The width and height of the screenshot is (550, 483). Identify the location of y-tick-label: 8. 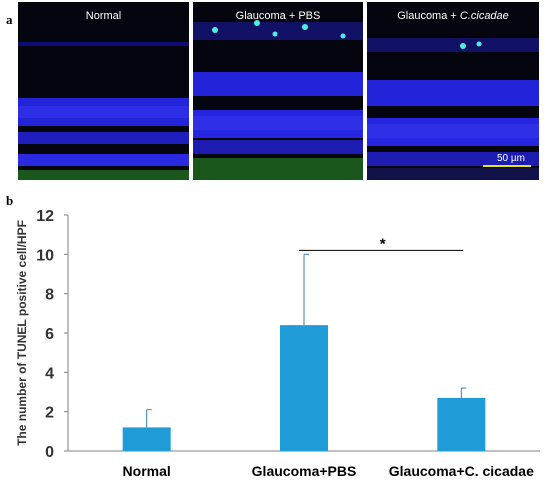
(49, 295).